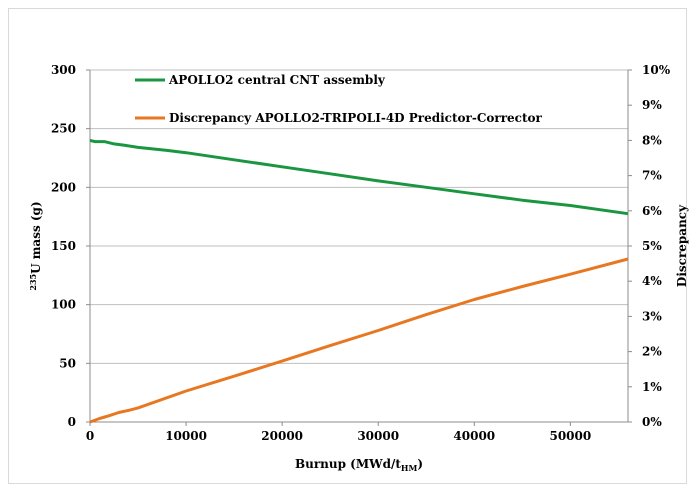  What do you see at coordinates (63, 129) in the screenshot?
I see `y-left-tick-label: 250` at bounding box center [63, 129].